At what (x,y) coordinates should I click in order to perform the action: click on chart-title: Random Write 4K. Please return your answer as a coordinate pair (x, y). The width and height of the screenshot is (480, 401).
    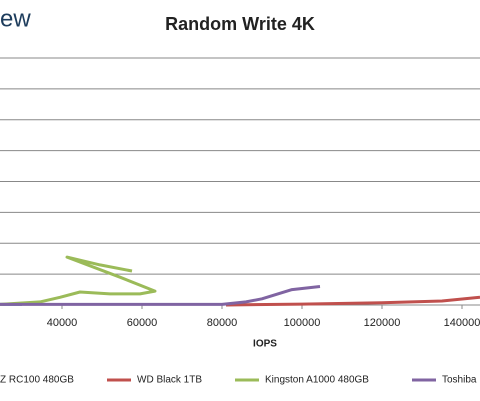
    Looking at the image, I should click on (240, 24).